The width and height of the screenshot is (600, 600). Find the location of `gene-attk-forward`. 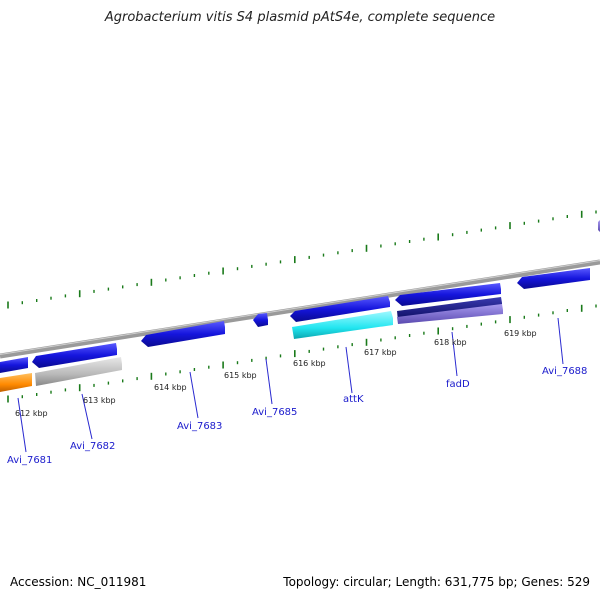

gene-attk-forward is located at coordinates (340, 309).